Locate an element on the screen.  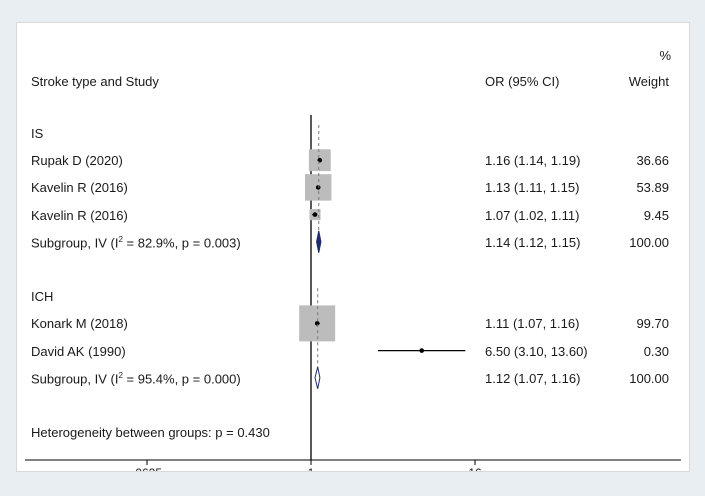
weight-percent-label: % is located at coordinates (665, 55).